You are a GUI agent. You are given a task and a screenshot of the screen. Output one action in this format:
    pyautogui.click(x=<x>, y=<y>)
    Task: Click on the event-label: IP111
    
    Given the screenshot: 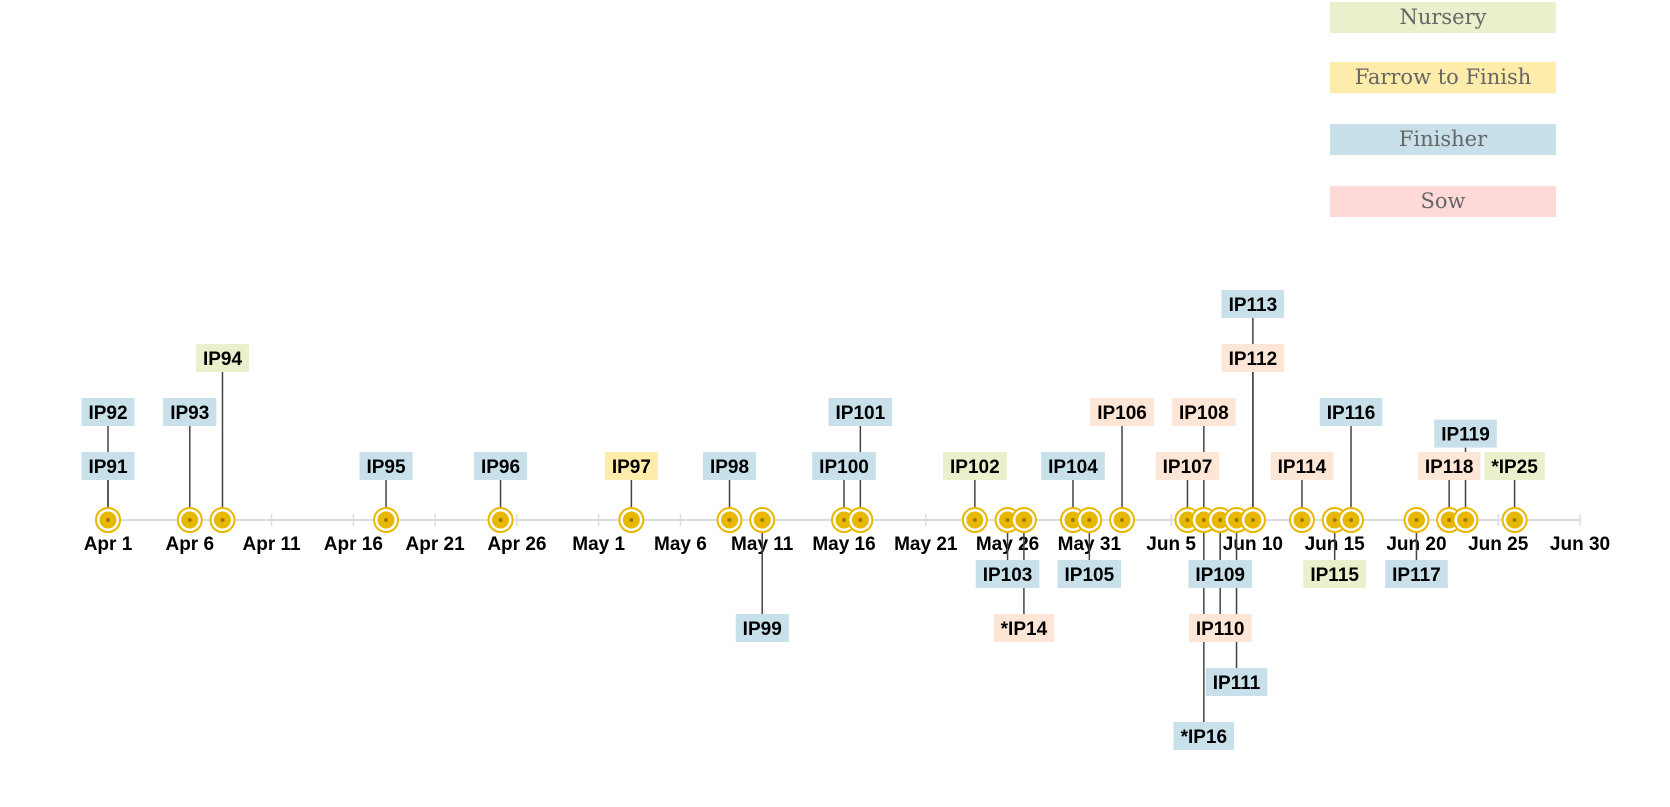 What is the action you would take?
    pyautogui.click(x=1236, y=682)
    